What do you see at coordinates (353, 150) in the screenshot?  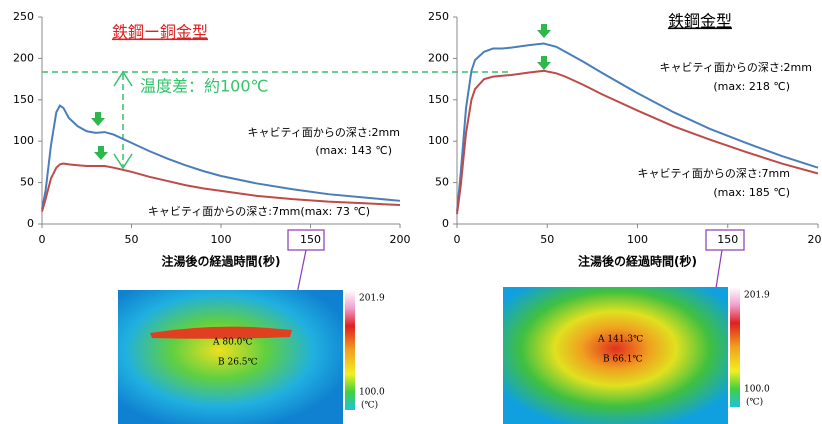 I see `series-max-label: (max: 143 ℃)` at bounding box center [353, 150].